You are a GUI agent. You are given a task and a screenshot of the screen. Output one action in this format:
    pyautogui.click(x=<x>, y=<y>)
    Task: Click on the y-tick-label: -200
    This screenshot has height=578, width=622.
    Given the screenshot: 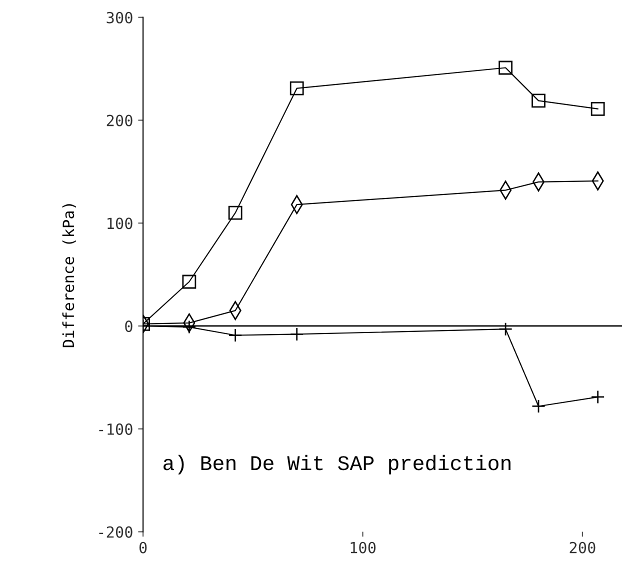 What is the action you would take?
    pyautogui.click(x=115, y=532)
    